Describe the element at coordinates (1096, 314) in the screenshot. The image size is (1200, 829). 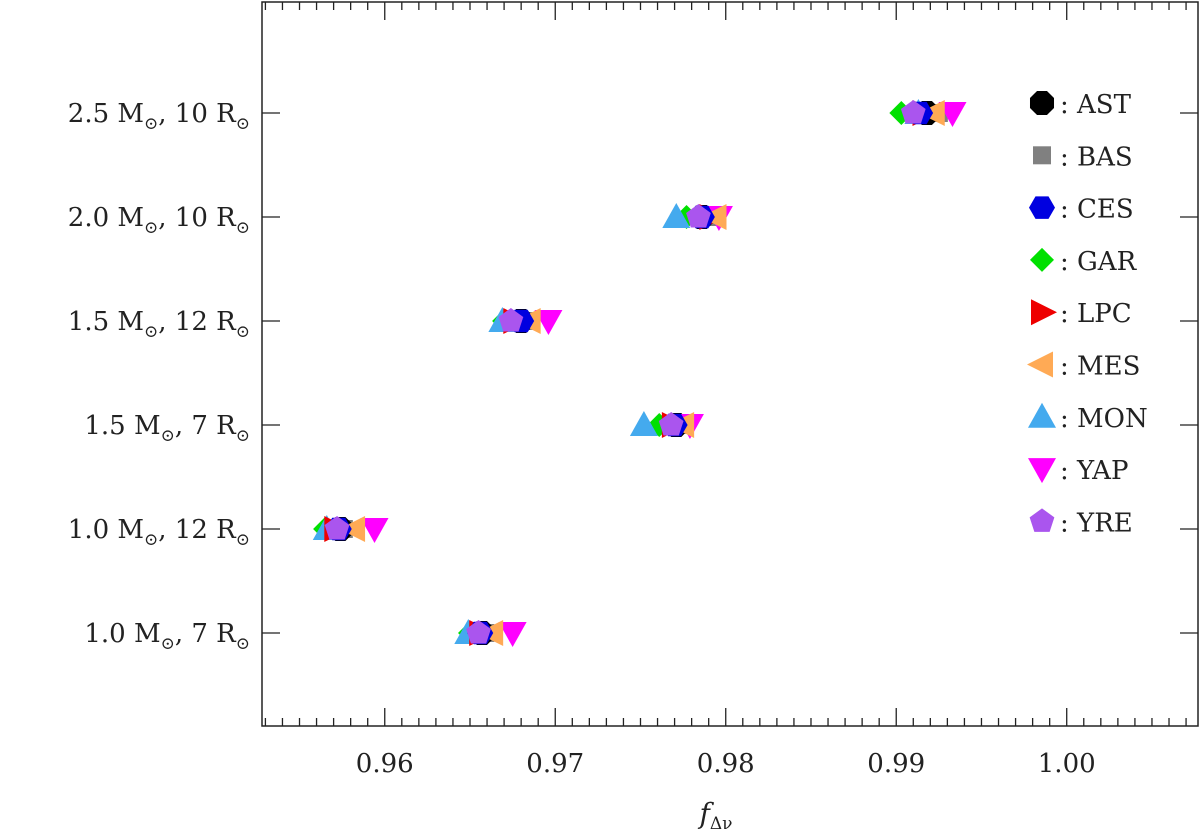
I see `legend-label: : LPC` at that location.